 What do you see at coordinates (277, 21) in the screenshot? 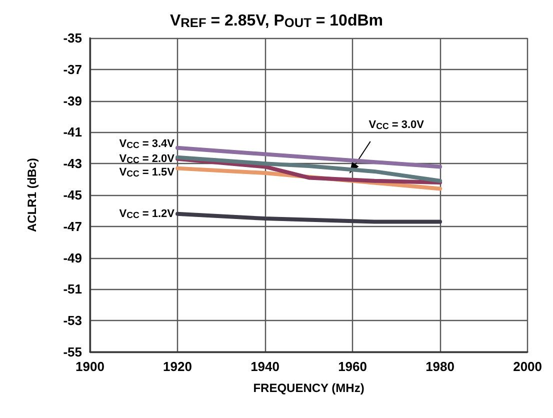
I see `chart-title: VREF = 2.85V, POUT = 10dBm` at bounding box center [277, 21].